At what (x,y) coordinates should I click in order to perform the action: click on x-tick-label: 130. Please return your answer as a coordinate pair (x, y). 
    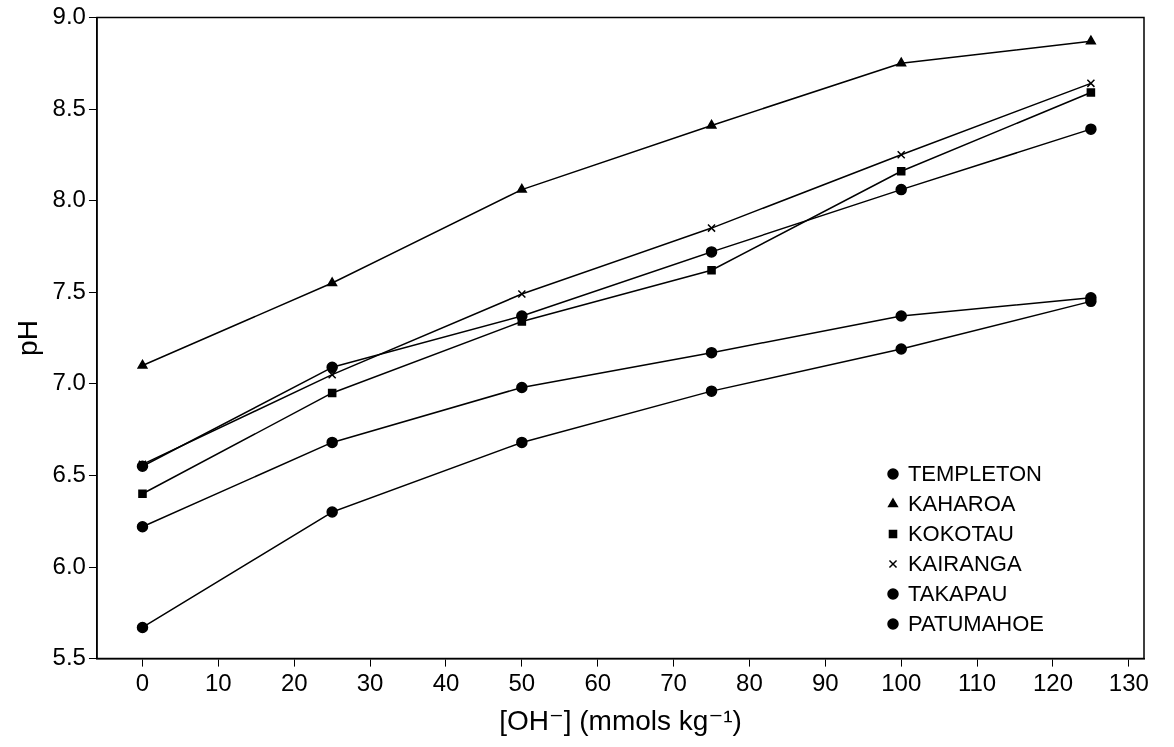
    Looking at the image, I should click on (1128, 682).